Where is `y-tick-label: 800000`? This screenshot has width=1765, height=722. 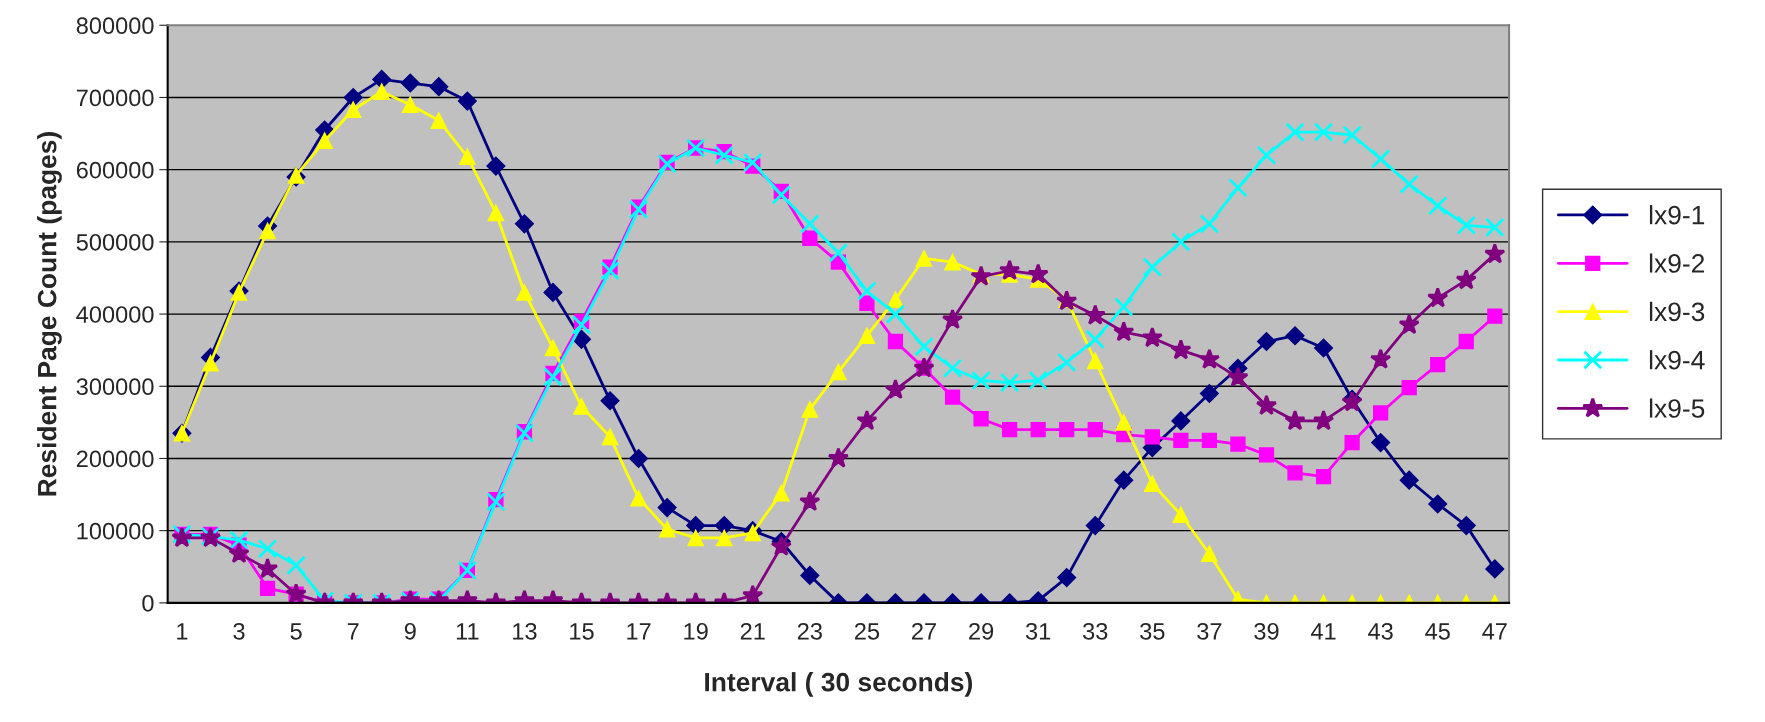 y-tick-label: 800000 is located at coordinates (115, 26).